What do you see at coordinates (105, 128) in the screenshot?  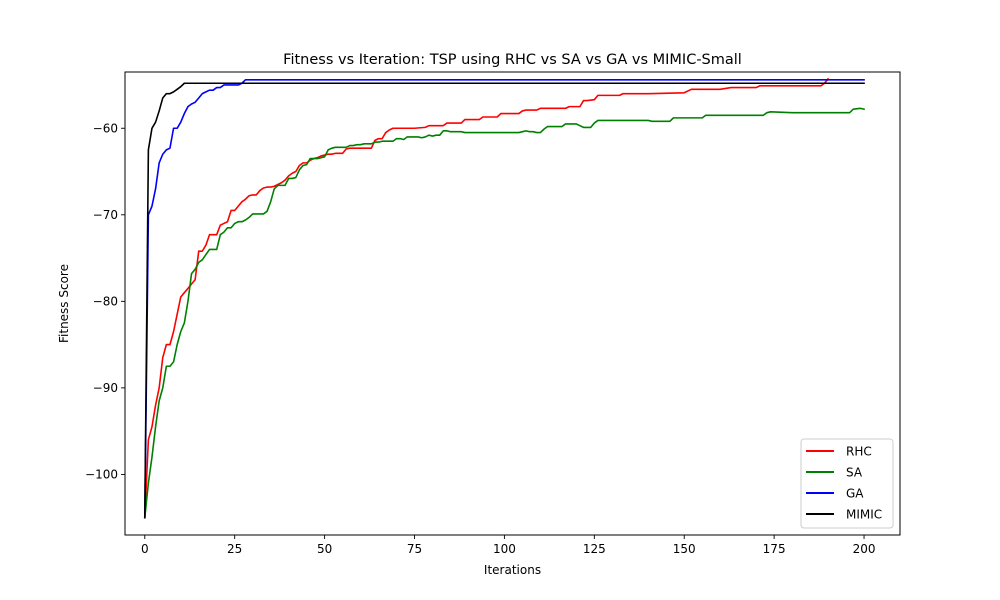 I see `y-tick-label: −60` at bounding box center [105, 128].